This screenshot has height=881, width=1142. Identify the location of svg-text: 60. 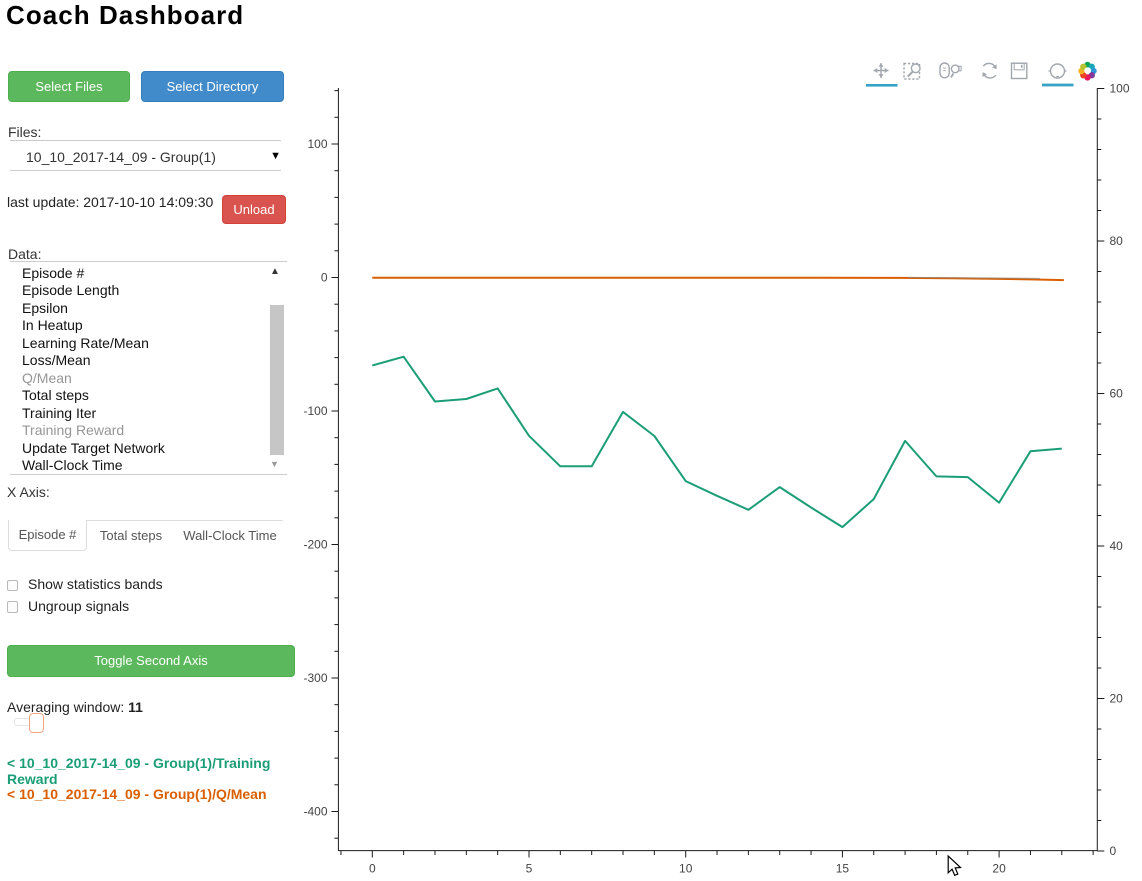
(1117, 394).